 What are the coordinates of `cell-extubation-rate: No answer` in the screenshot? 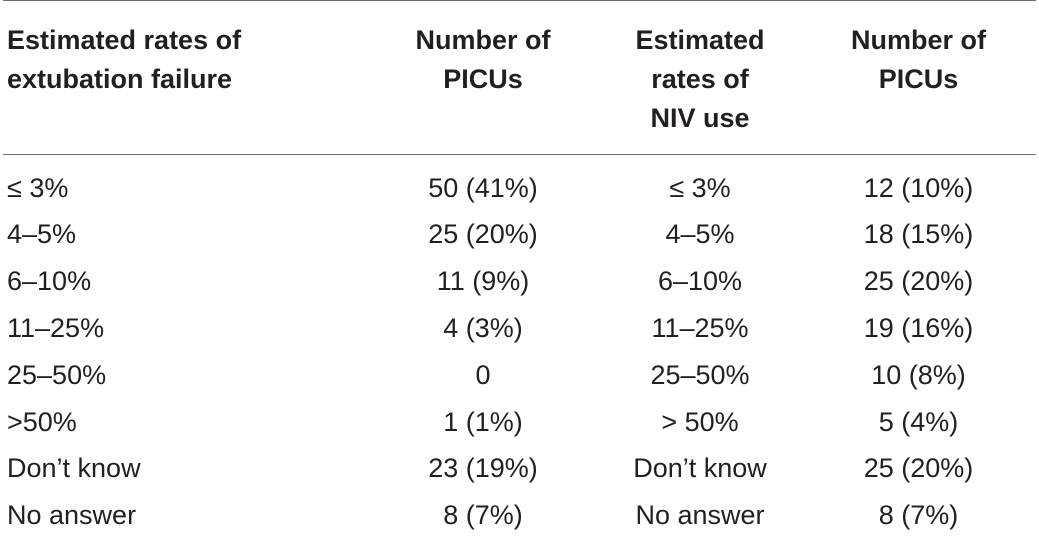 It's located at (72, 515).